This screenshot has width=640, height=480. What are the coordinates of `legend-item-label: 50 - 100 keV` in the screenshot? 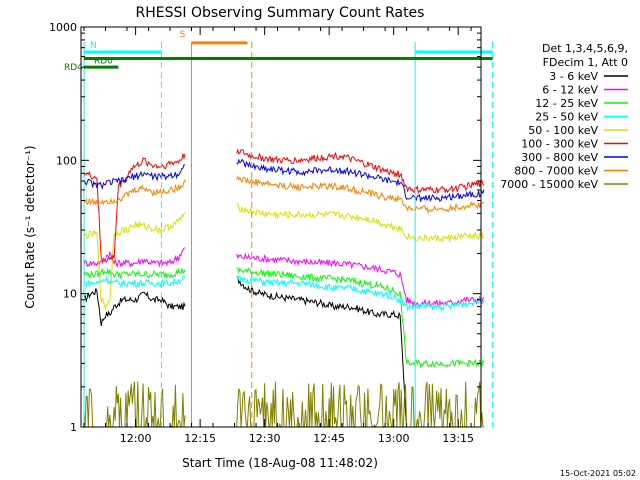 It's located at (563, 130).